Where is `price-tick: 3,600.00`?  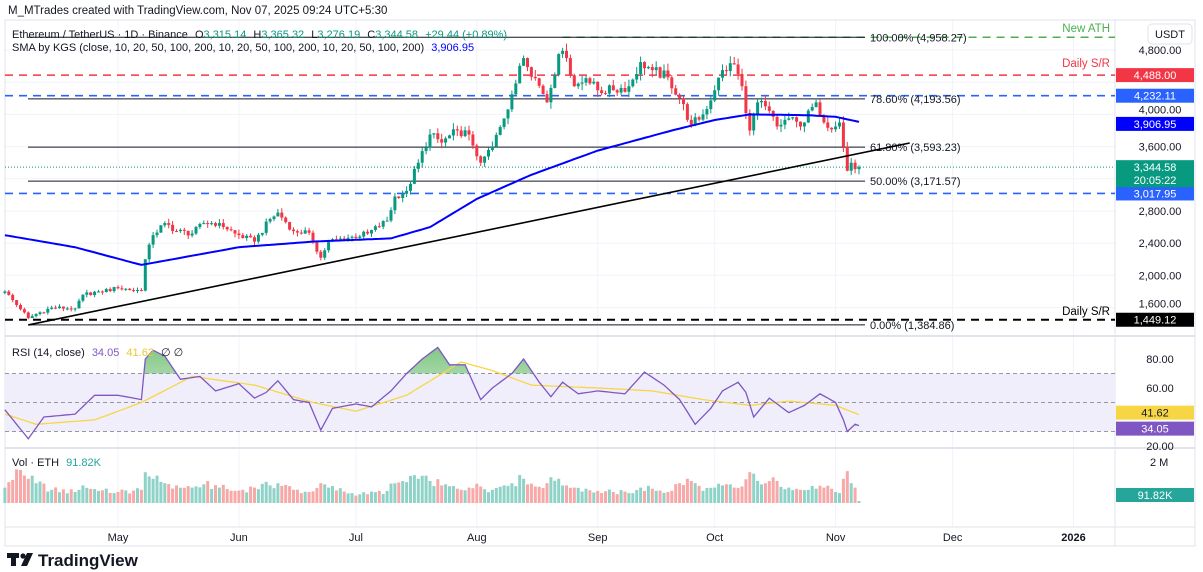
price-tick: 3,600.00 is located at coordinates (1160, 148).